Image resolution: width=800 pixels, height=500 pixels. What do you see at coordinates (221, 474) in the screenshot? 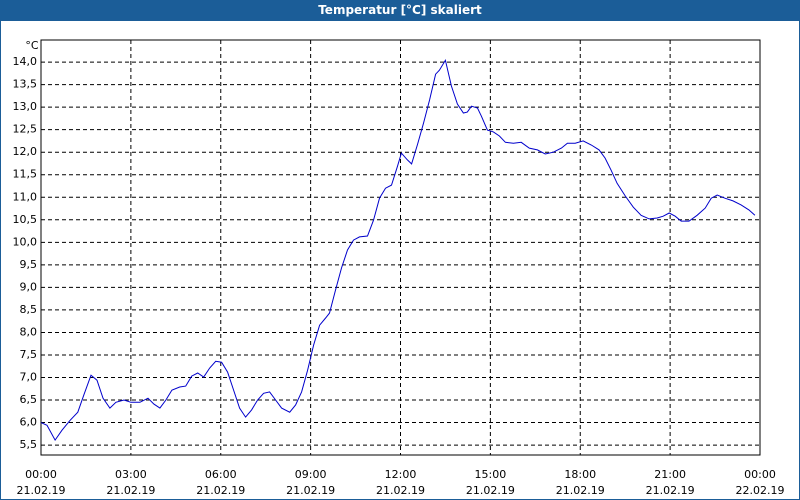
I see `x-tick-label: 06:00` at bounding box center [221, 474].